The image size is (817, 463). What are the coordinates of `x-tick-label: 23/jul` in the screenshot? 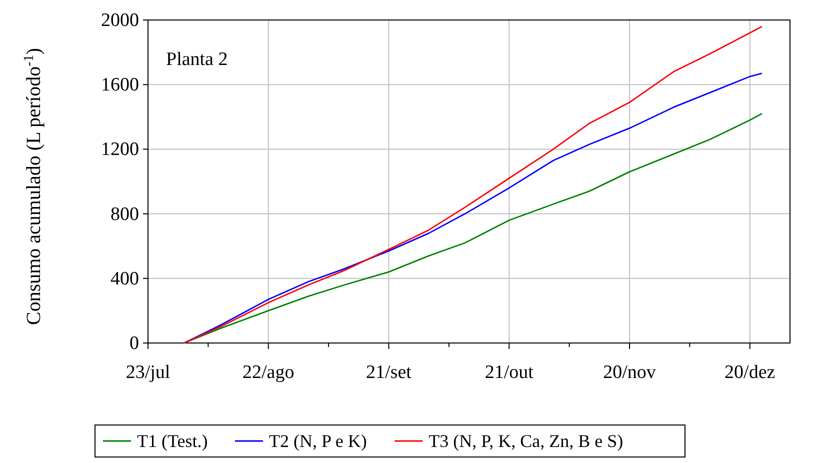 It's located at (148, 372).